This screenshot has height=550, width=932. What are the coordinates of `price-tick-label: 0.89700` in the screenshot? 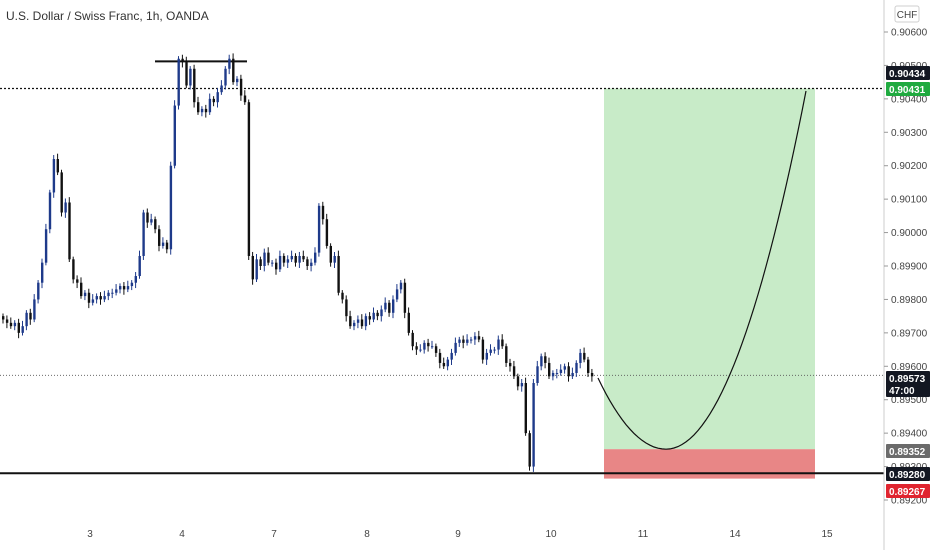 It's located at (909, 333).